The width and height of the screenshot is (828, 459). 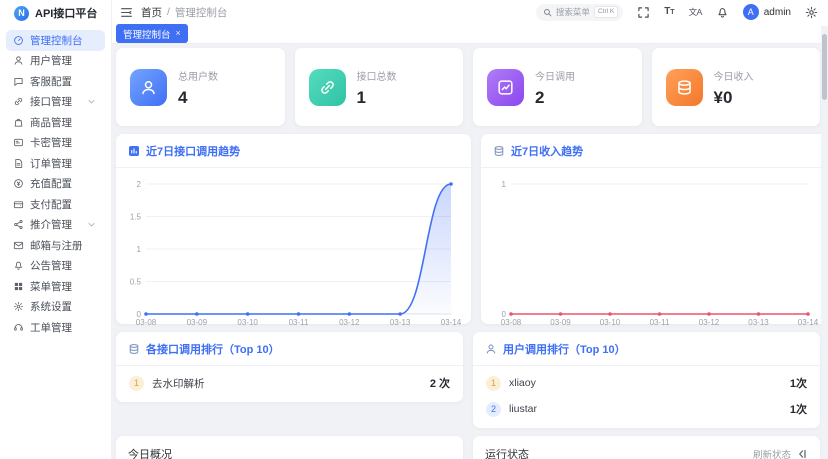 I want to click on bar-chart-icon, so click(x=134, y=151).